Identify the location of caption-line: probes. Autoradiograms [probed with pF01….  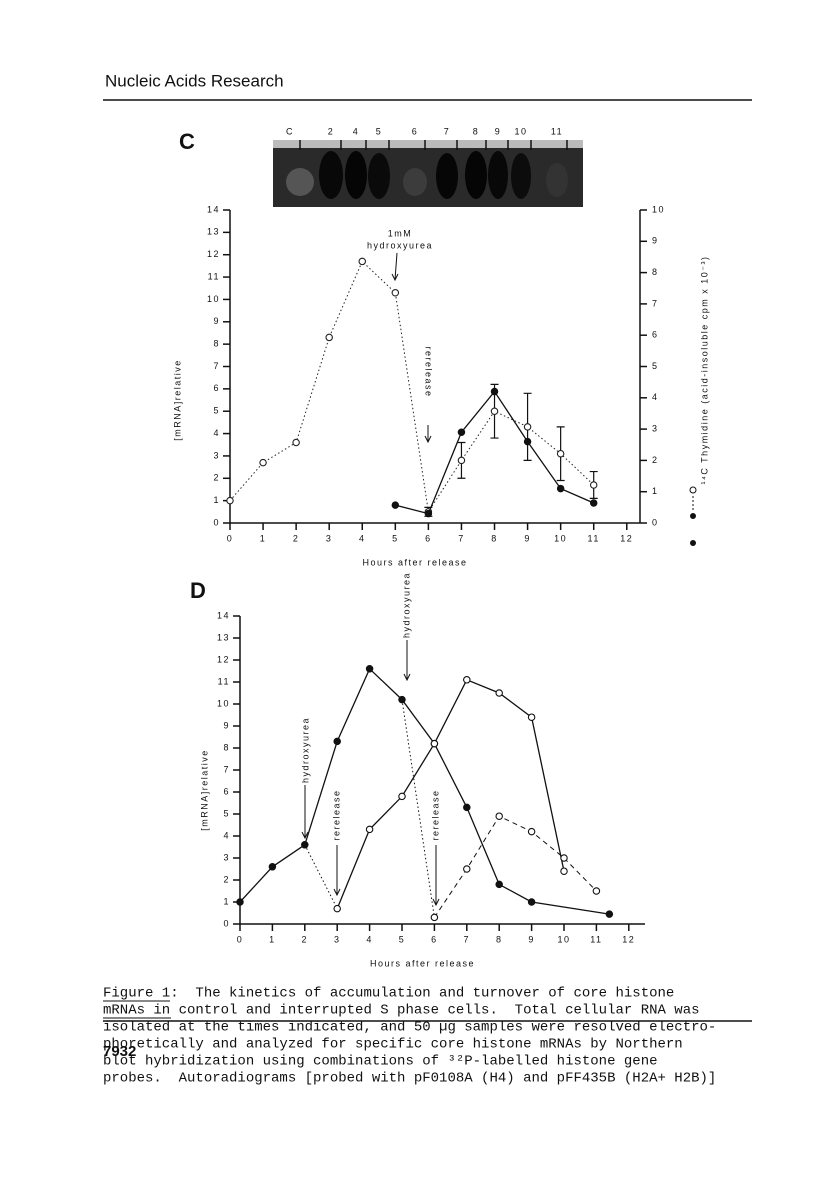
(409, 1079).